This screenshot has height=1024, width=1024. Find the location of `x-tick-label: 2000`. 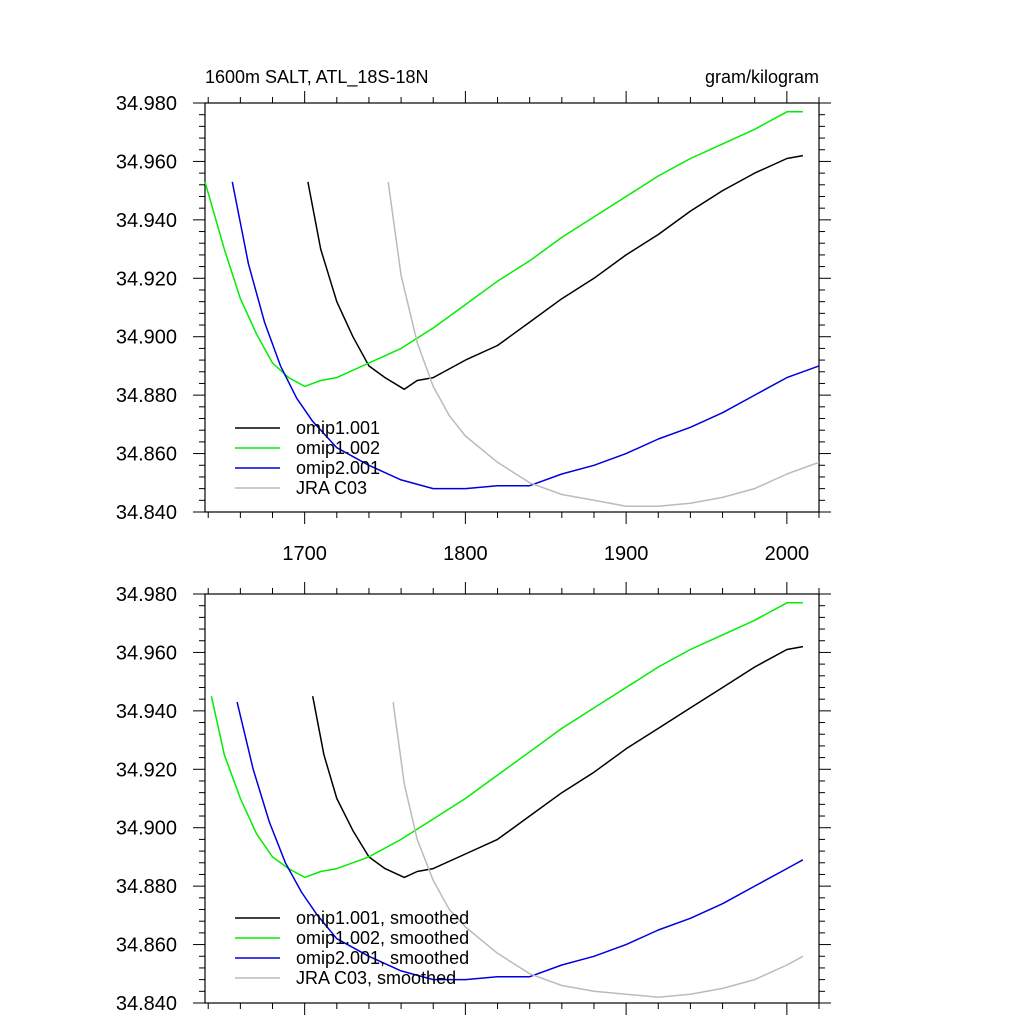

x-tick-label: 2000 is located at coordinates (787, 554).